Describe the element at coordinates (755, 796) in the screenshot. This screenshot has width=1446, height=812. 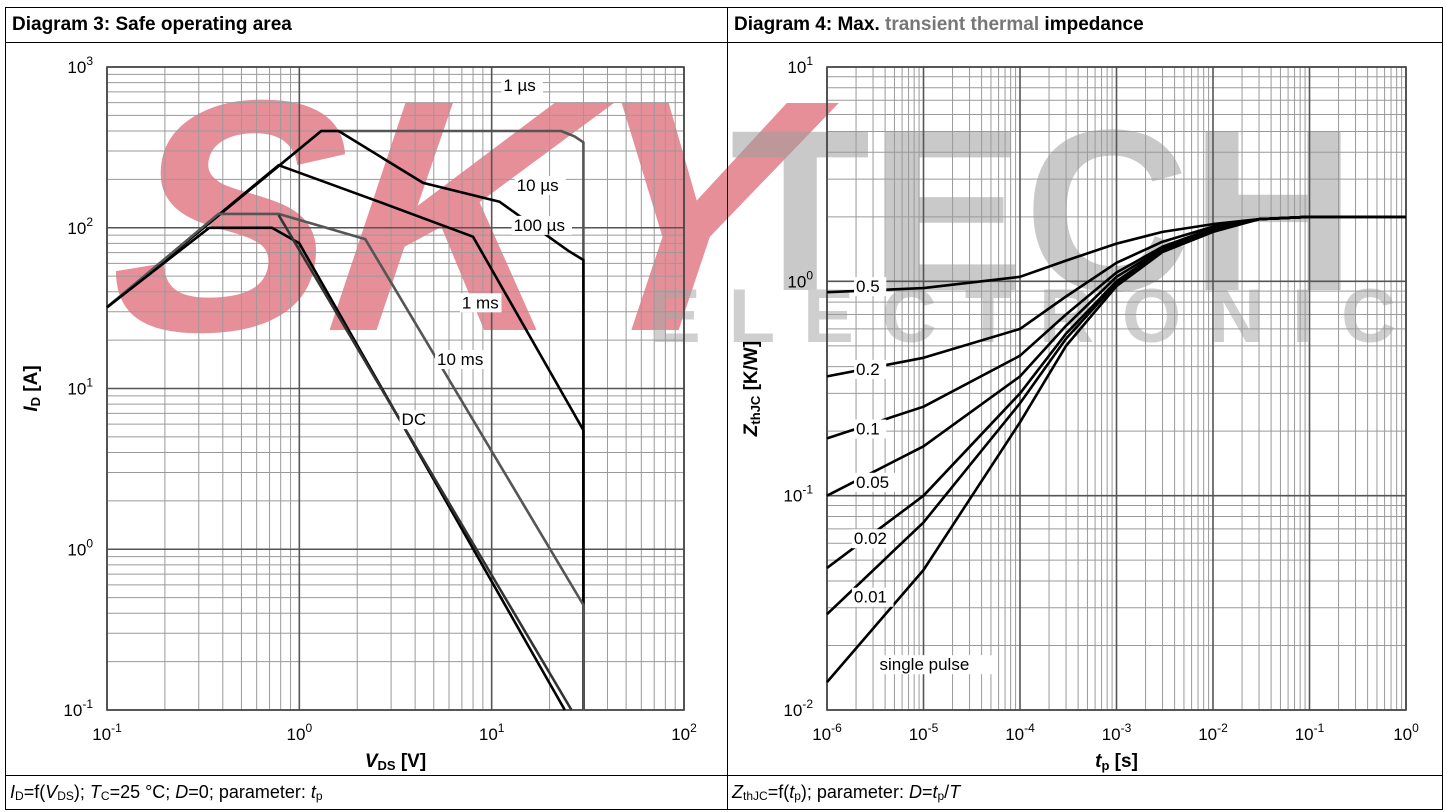
I see `foot-z-sub: thJC` at that location.